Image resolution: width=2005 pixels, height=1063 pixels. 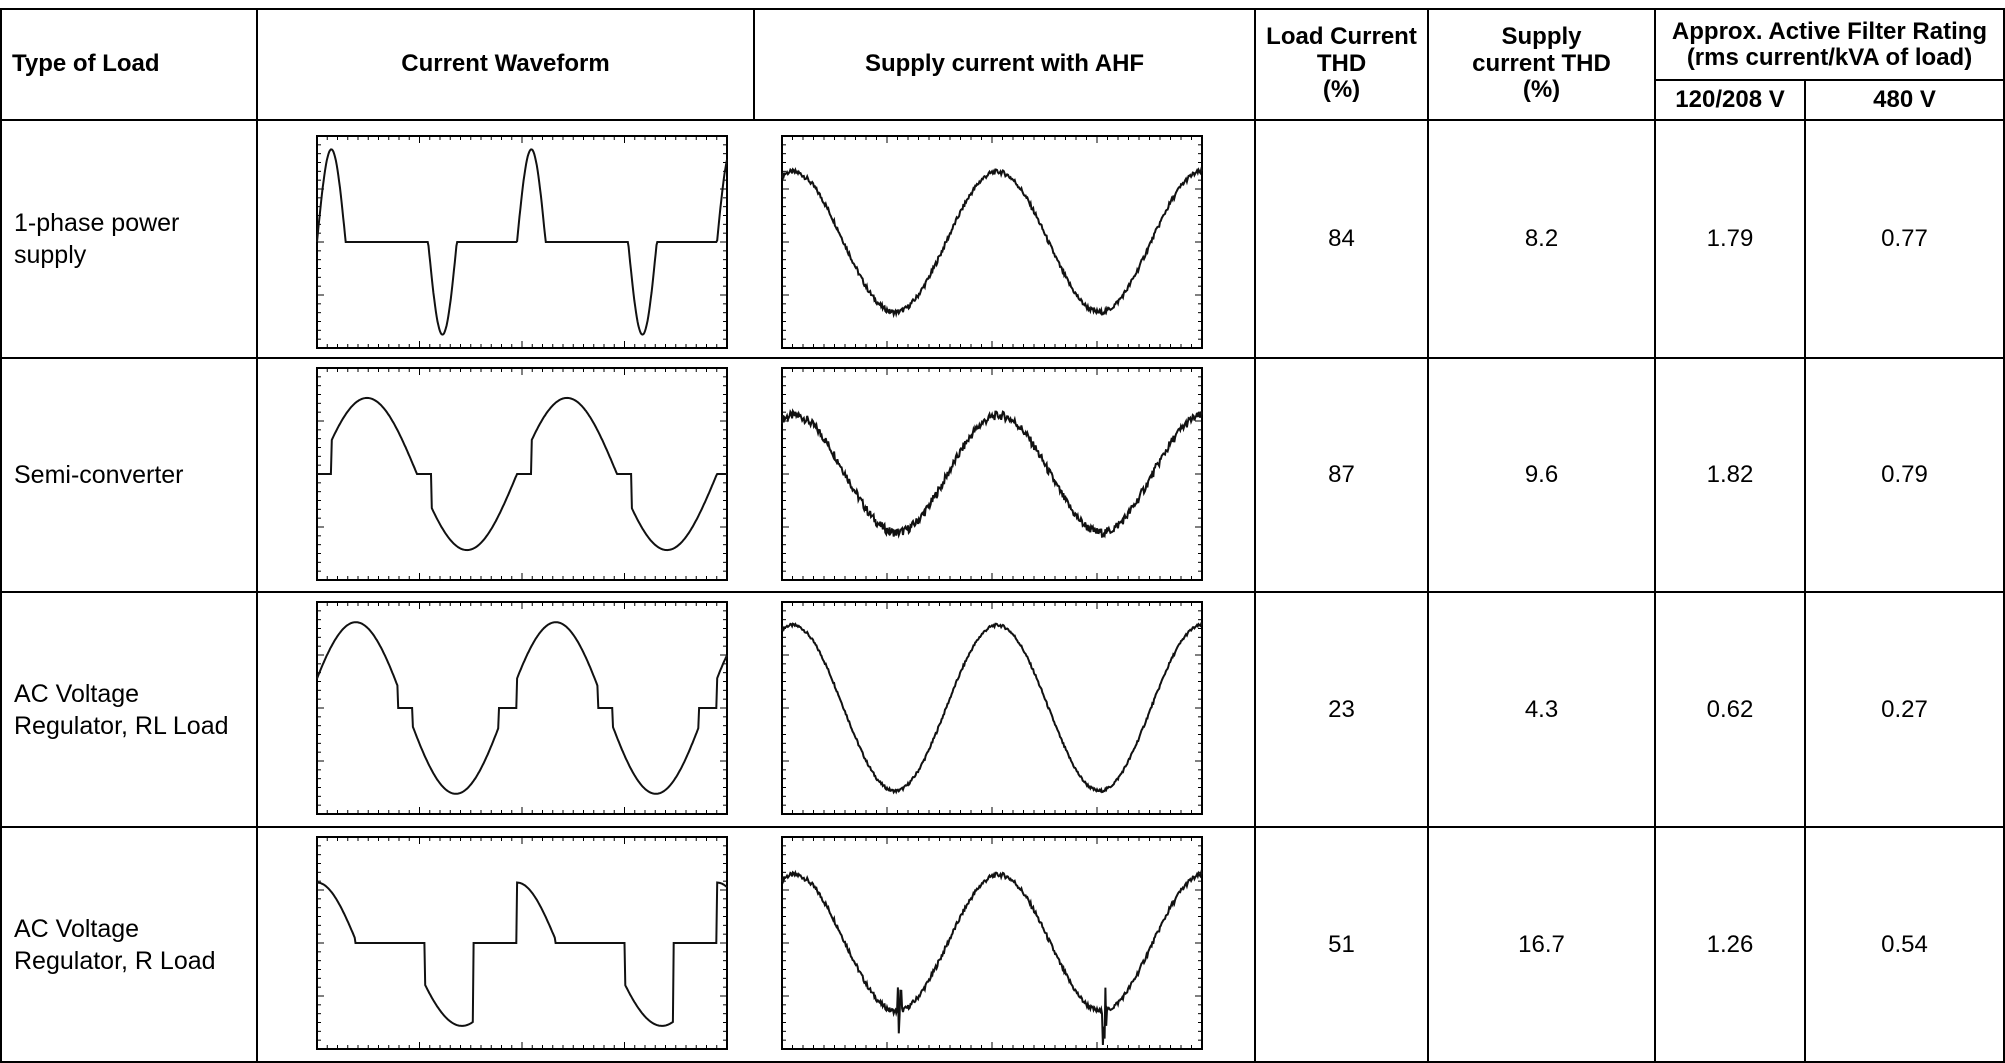 I want to click on header-type-of-load: Type of Load, so click(x=86, y=64).